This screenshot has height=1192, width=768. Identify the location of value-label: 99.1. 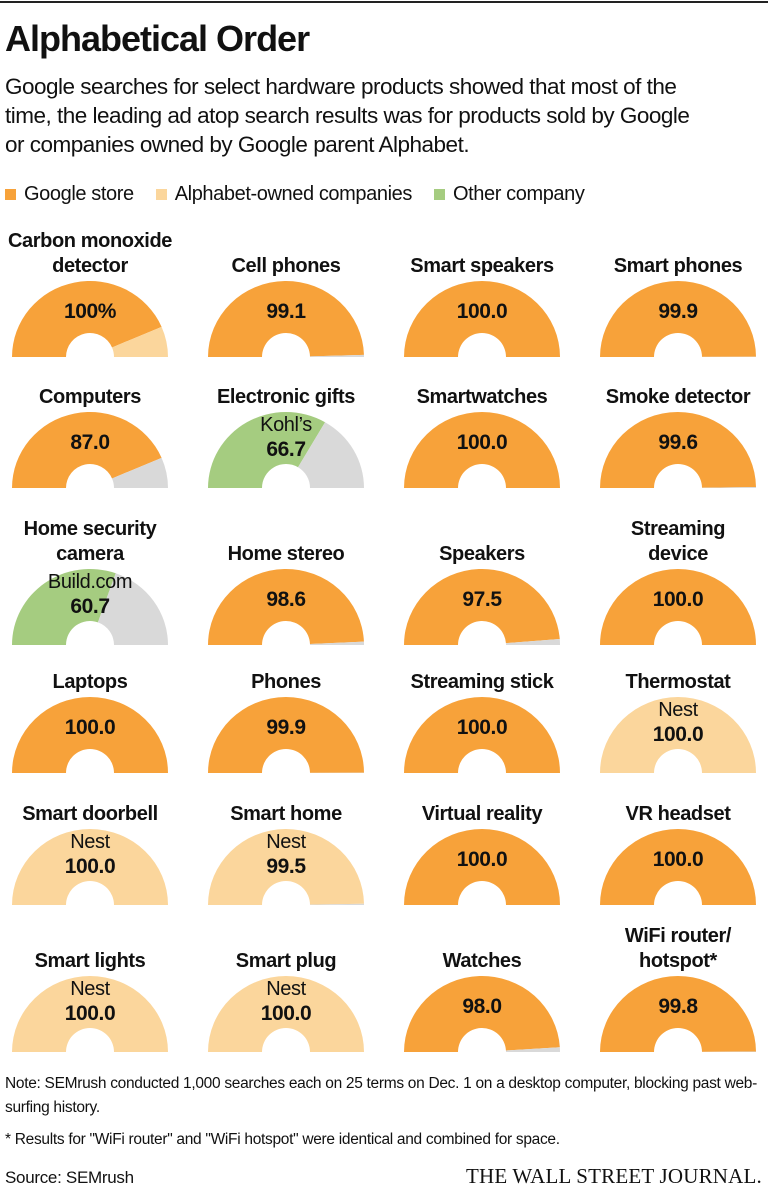
(286, 311).